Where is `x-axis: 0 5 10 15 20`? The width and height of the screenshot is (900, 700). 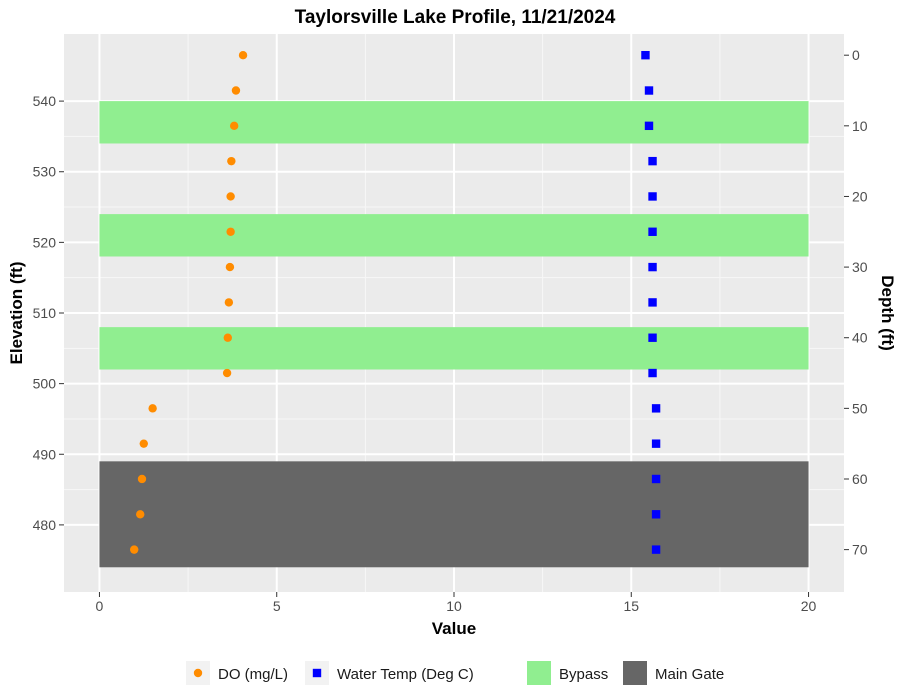
x-axis: 0 5 10 15 20 is located at coordinates (456, 603).